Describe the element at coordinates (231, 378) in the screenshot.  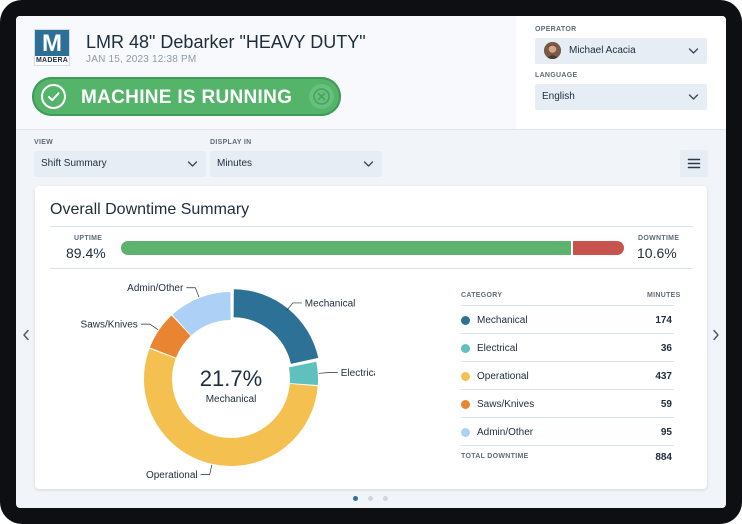
I see `donut-center-value: 21.7%` at that location.